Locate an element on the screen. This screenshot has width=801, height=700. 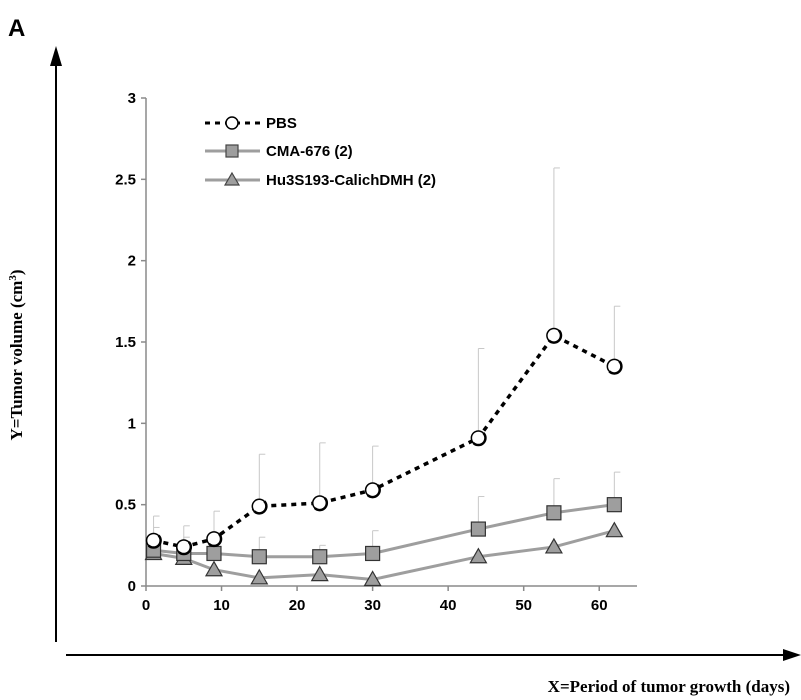
x-tick-label: 0 is located at coordinates (146, 605).